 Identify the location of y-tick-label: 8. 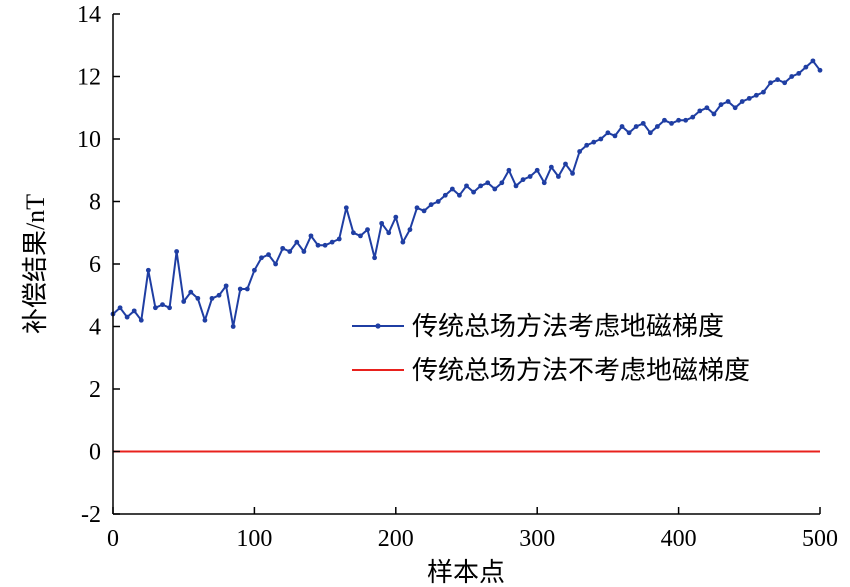
(95, 203).